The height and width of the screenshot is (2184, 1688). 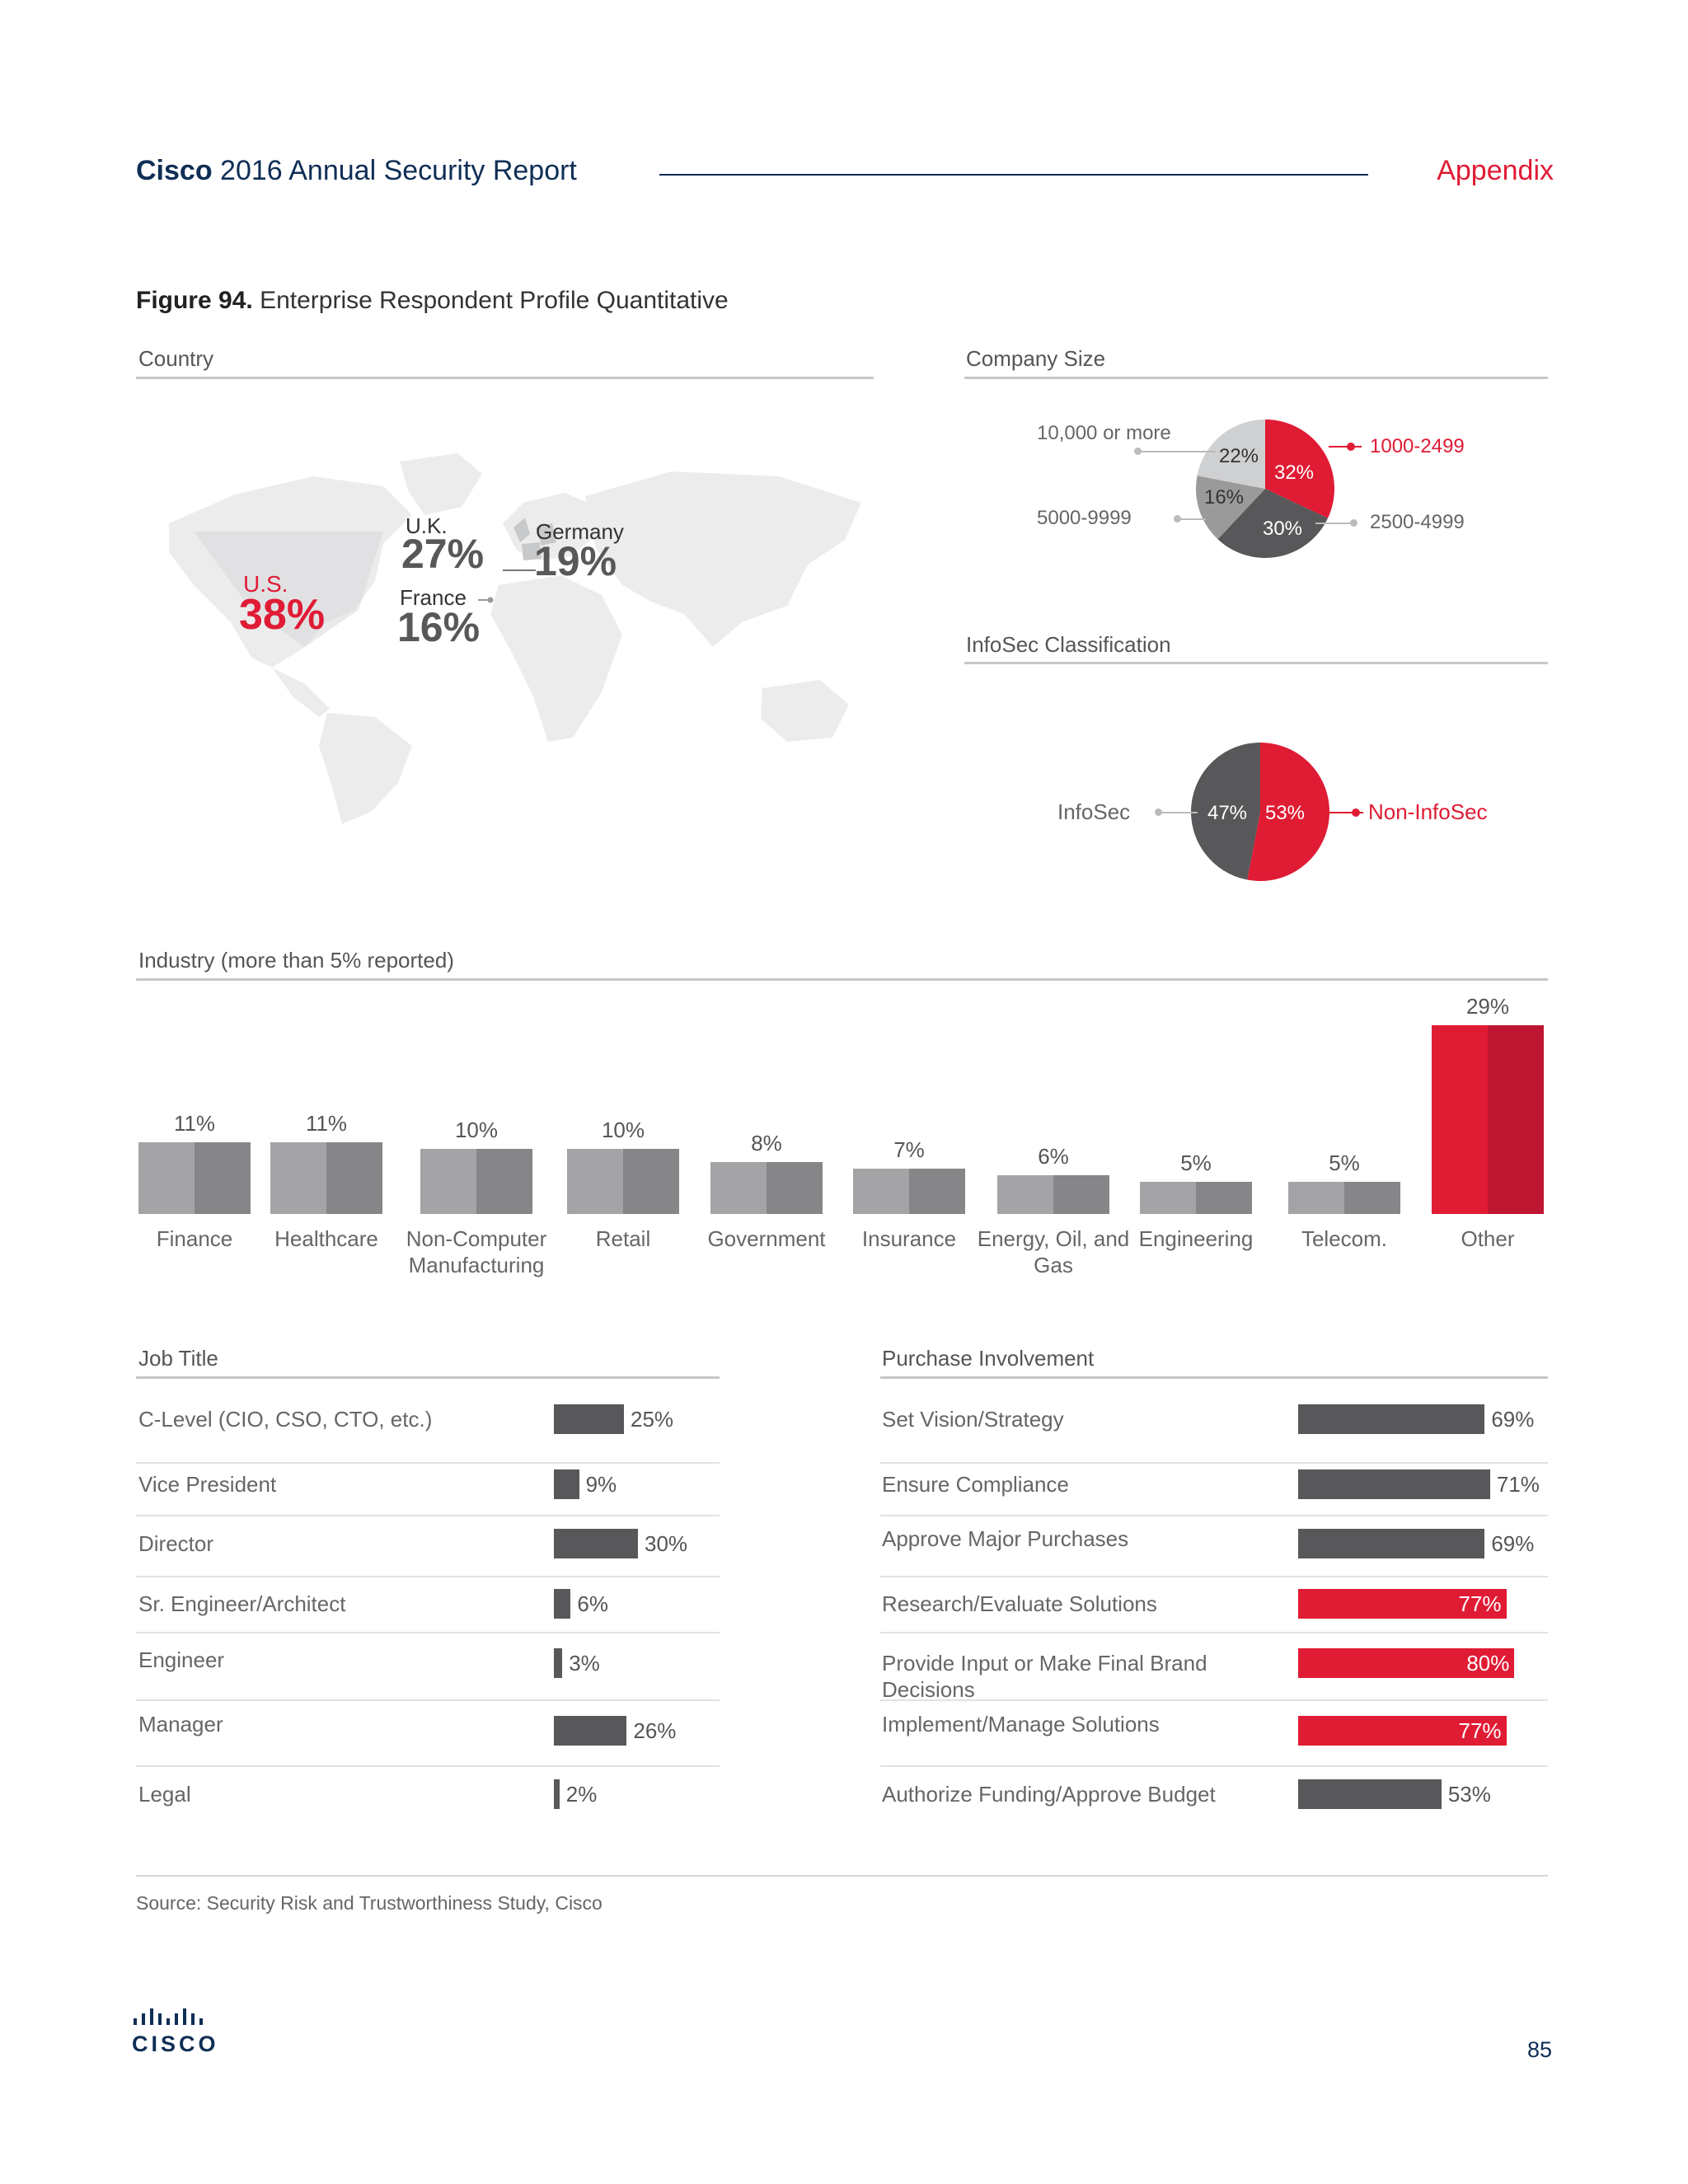 What do you see at coordinates (428, 1377) in the screenshot?
I see `job-title-rule` at bounding box center [428, 1377].